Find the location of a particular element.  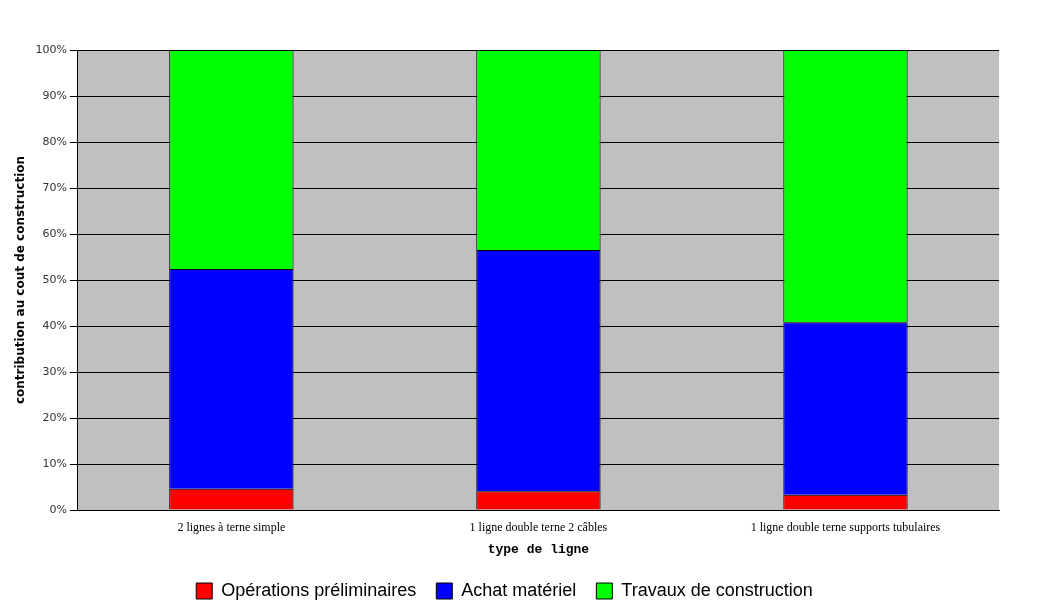

y-tick-label: 10% is located at coordinates (54, 463).